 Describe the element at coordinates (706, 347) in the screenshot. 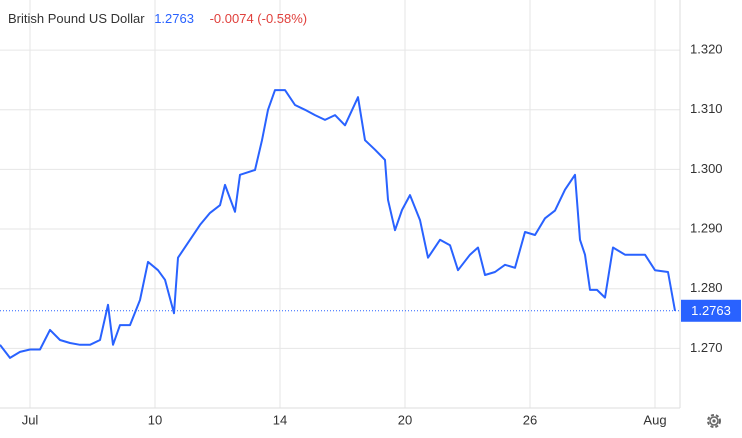

I see `y-tick-label: 1.270` at that location.